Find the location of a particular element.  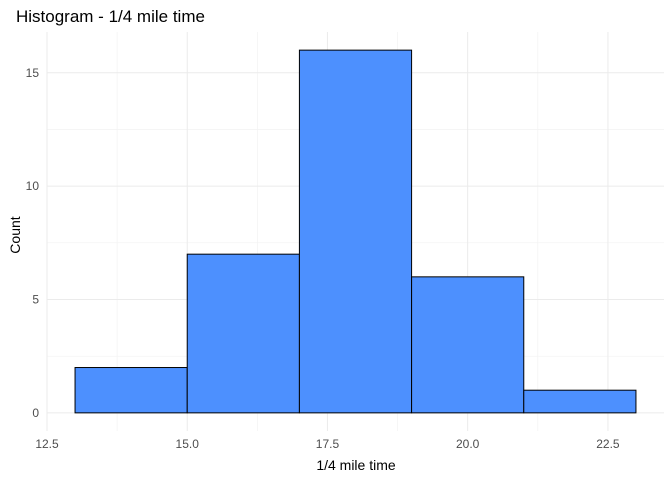

x-tick-label: 20.0 is located at coordinates (468, 444).